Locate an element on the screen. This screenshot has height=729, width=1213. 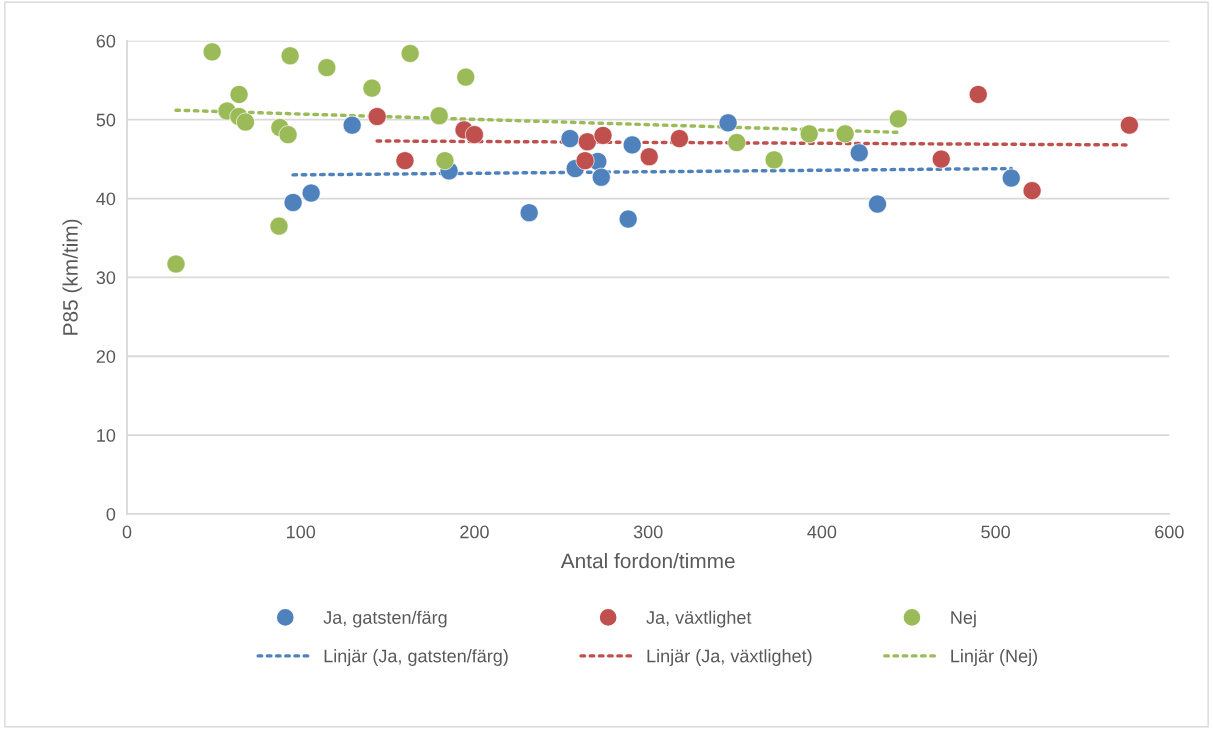
x-tick-label: 300 is located at coordinates (648, 532).